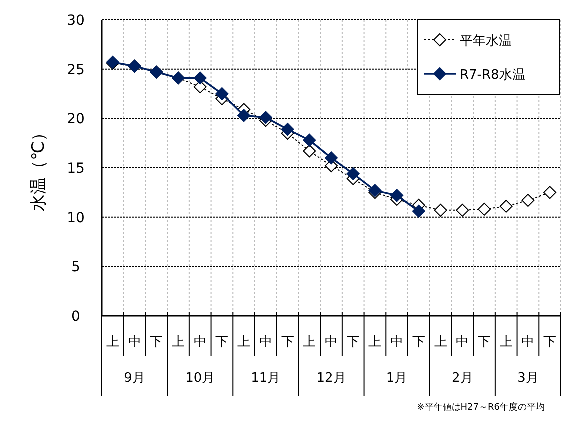  I want to click on text: ※平年値はH27～R6年度の平均, so click(481, 407).